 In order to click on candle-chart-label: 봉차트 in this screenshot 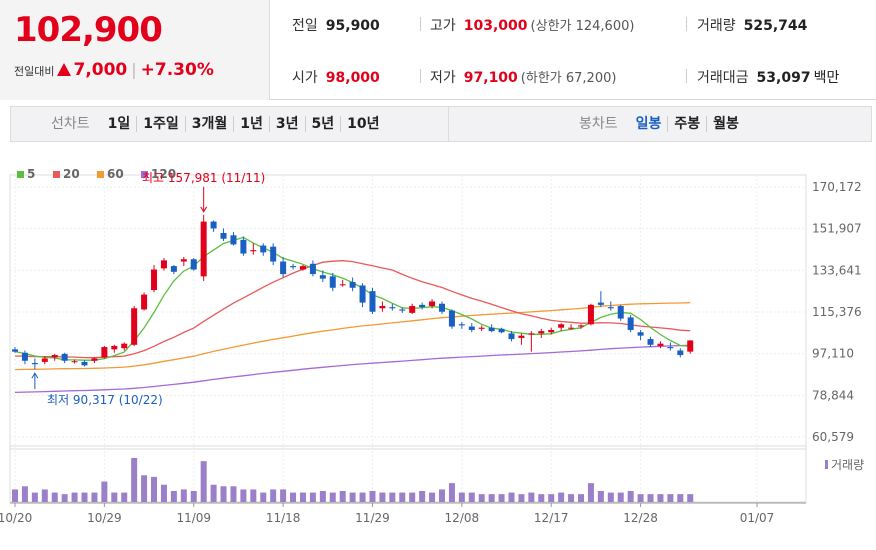, I will do `click(598, 124)`.